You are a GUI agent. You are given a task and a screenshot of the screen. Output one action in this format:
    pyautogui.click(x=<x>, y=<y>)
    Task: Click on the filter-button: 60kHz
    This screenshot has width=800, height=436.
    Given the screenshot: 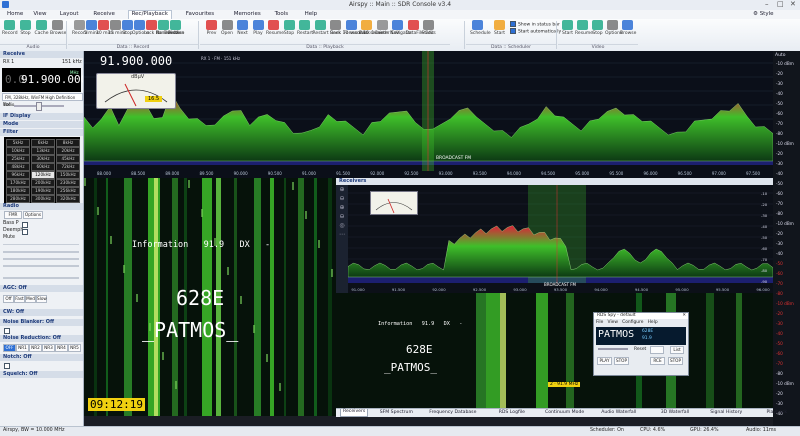 What is the action you would take?
    pyautogui.click(x=43, y=167)
    